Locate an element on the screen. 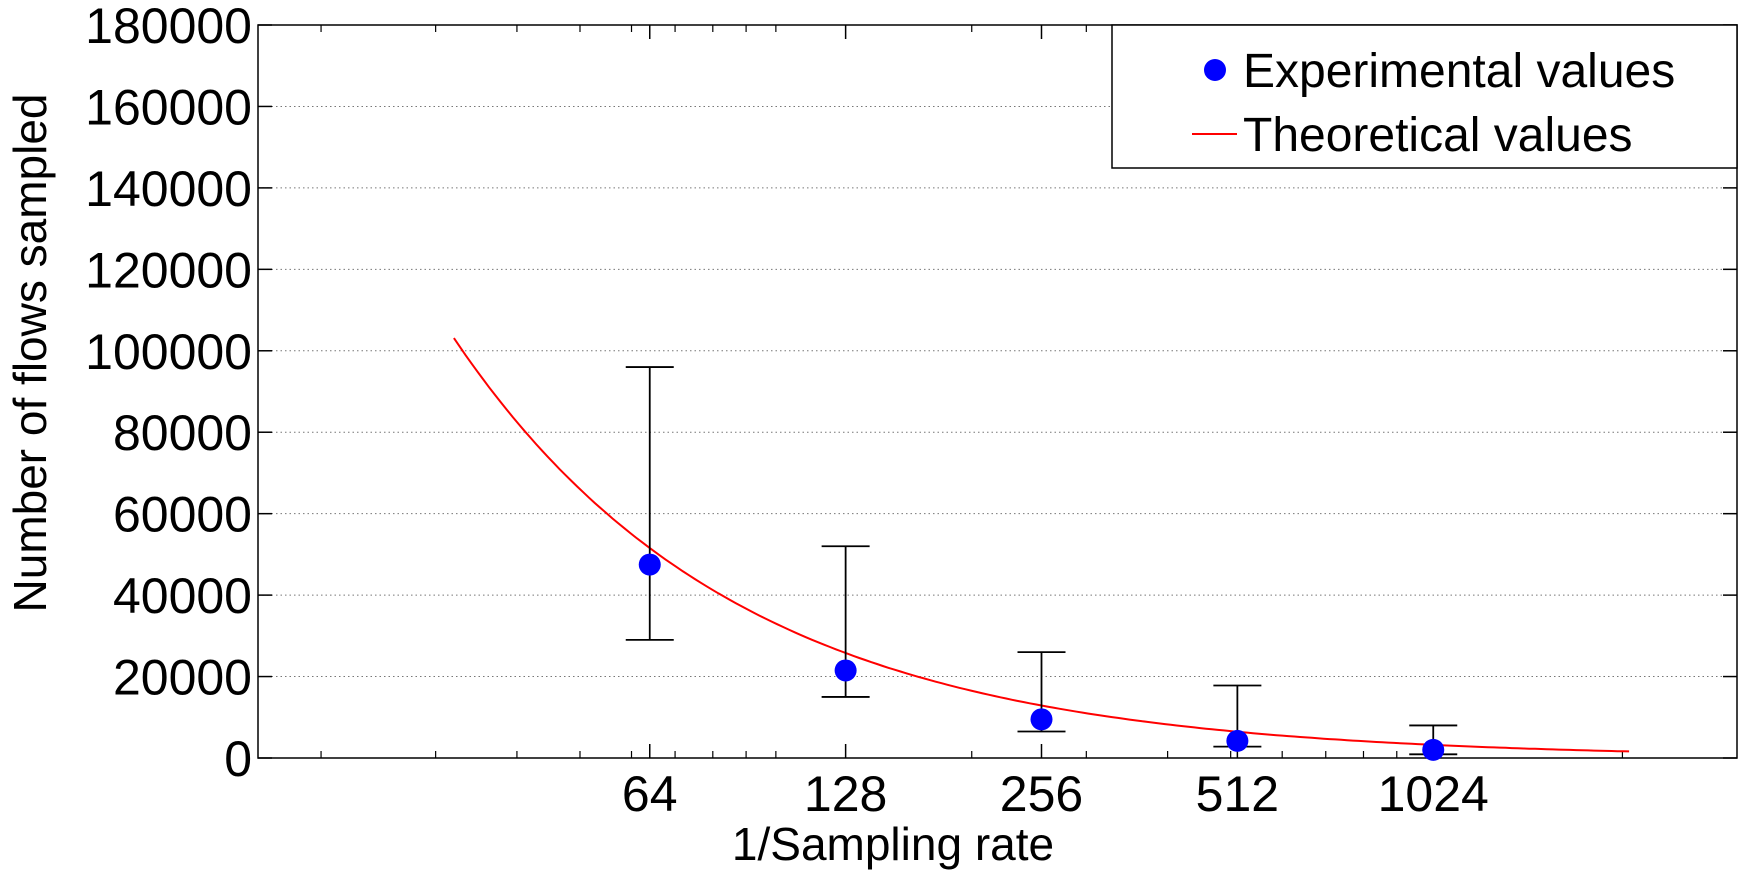 The width and height of the screenshot is (1749, 873). x-tick-label: 1024 is located at coordinates (1433, 794).